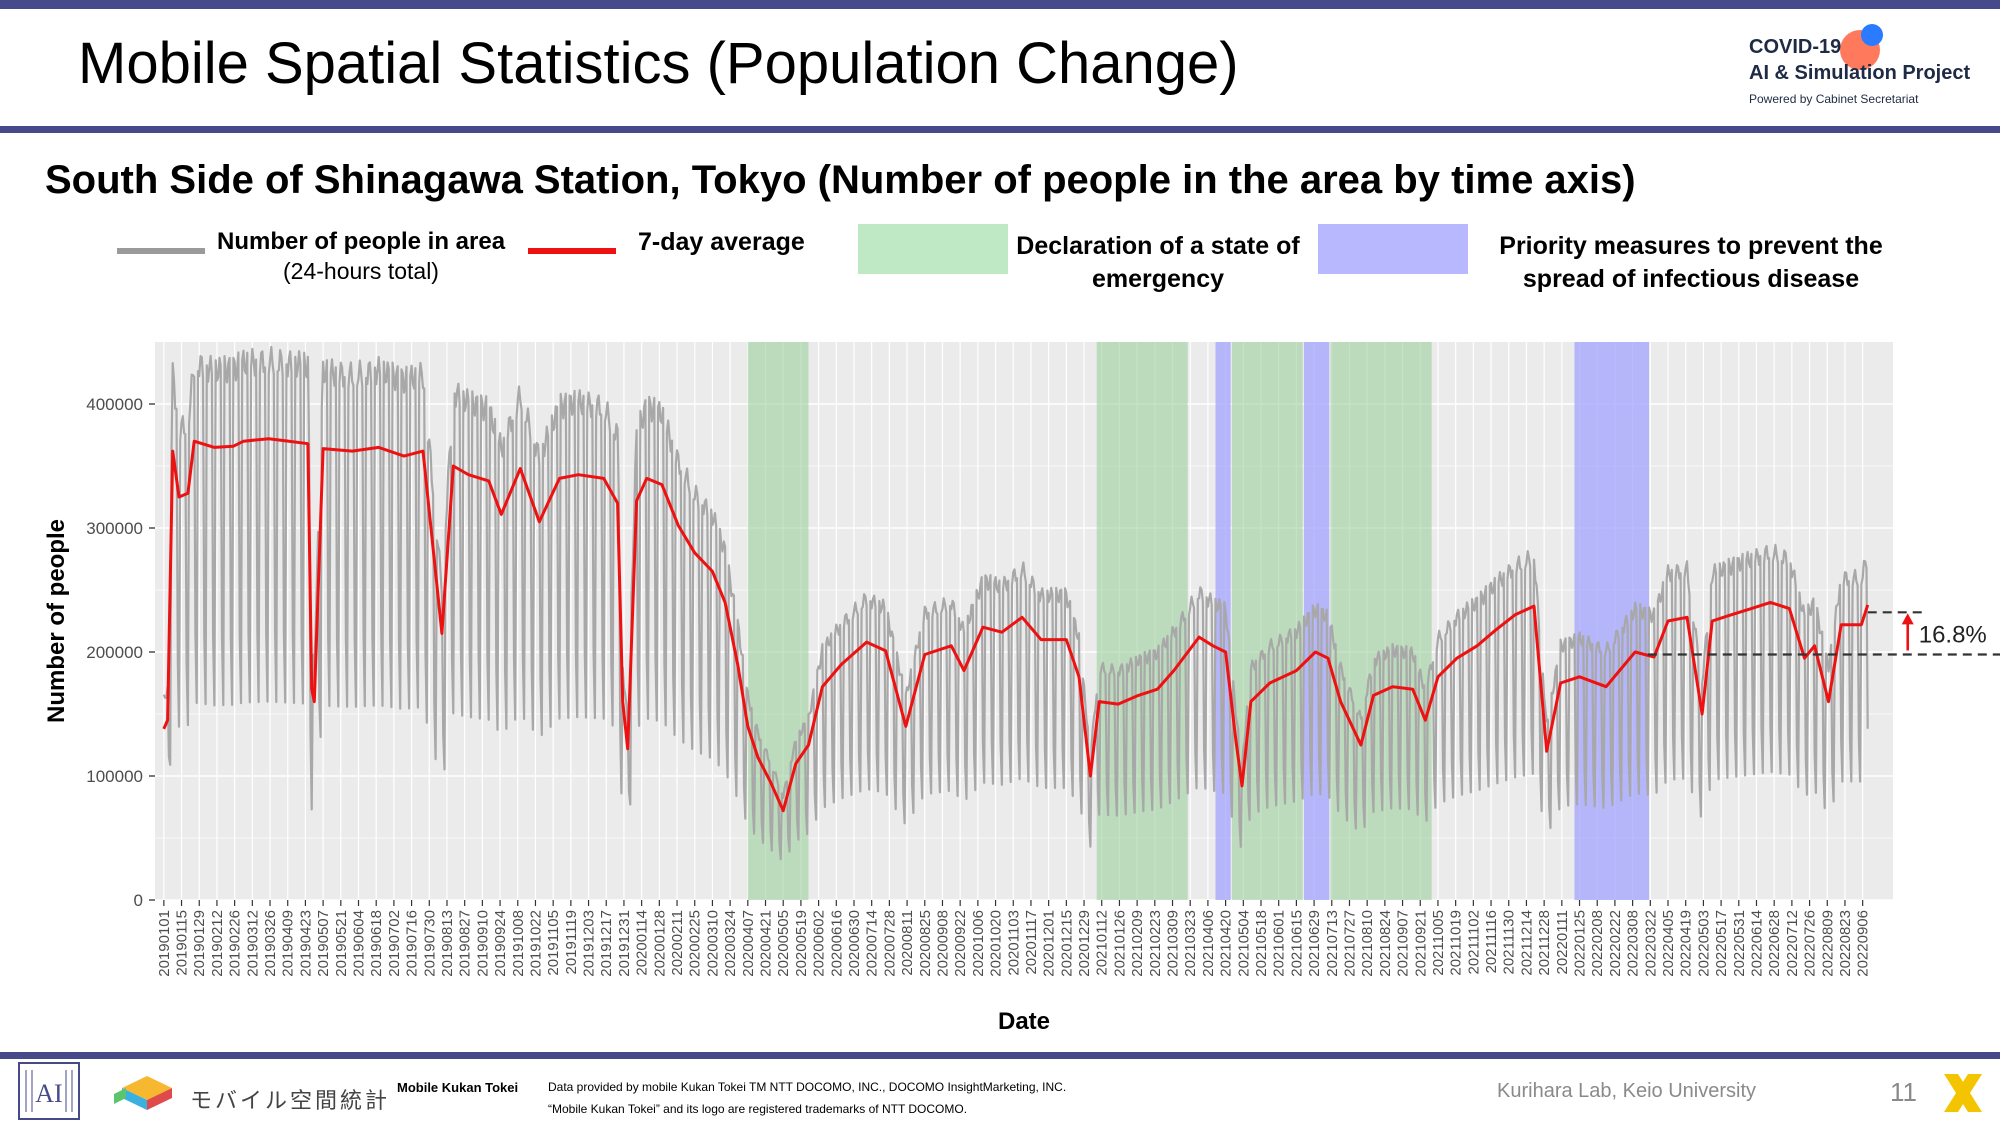  I want to click on y-tick-label: 100000, so click(114, 776).